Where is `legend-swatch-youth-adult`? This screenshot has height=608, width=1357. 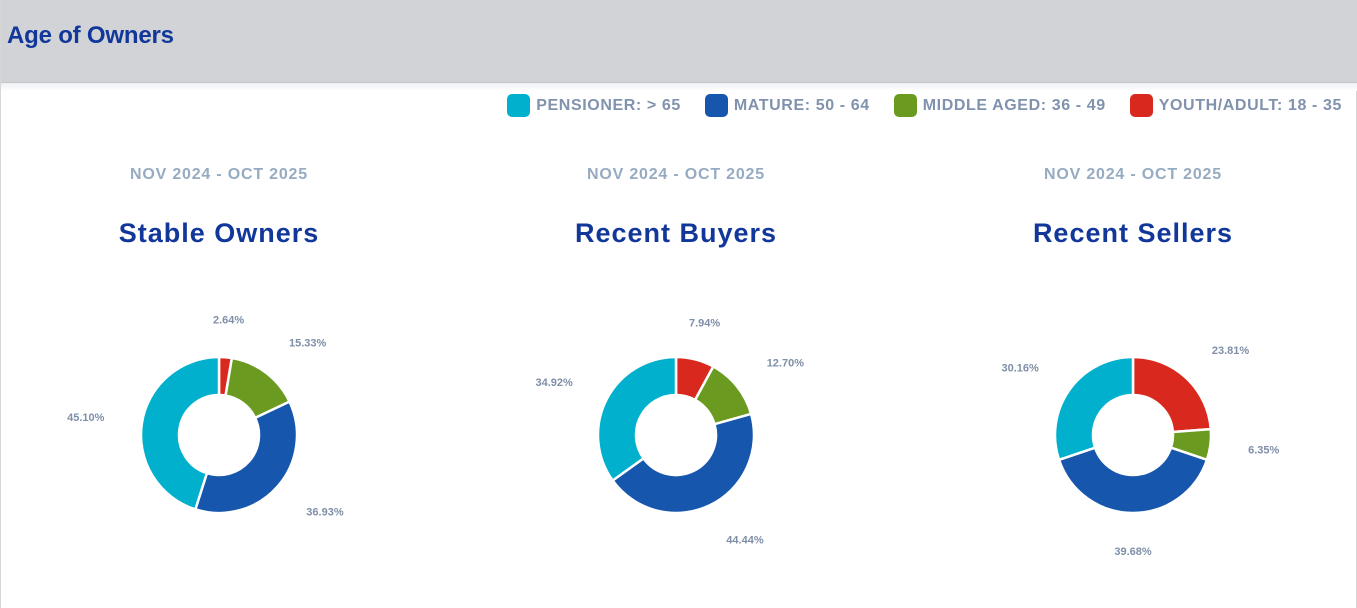 legend-swatch-youth-adult is located at coordinates (1141, 105).